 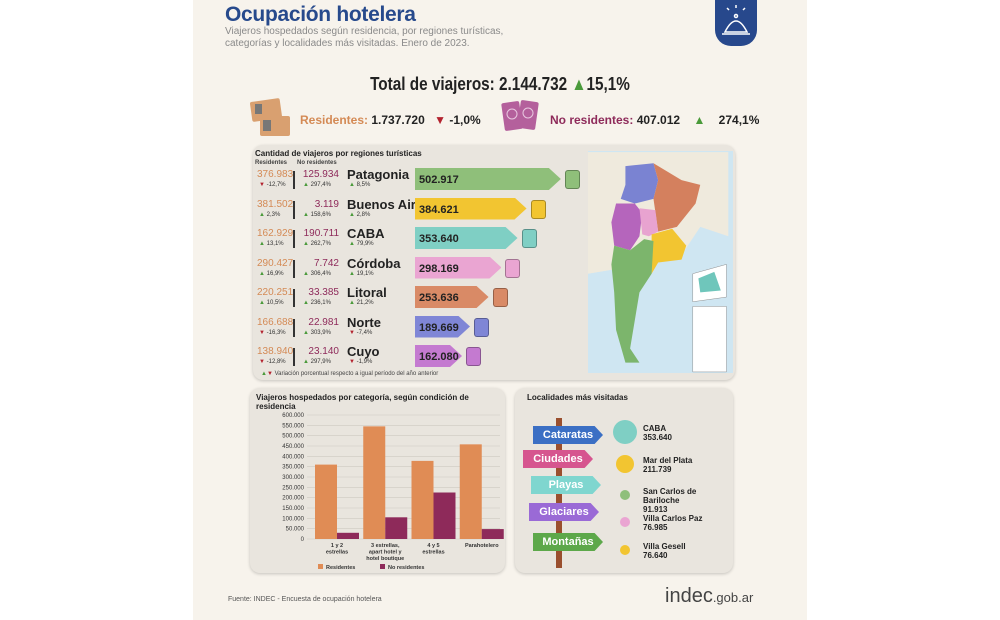 I want to click on region-non-residents-change: ▲ 236,1%, so click(x=317, y=303).